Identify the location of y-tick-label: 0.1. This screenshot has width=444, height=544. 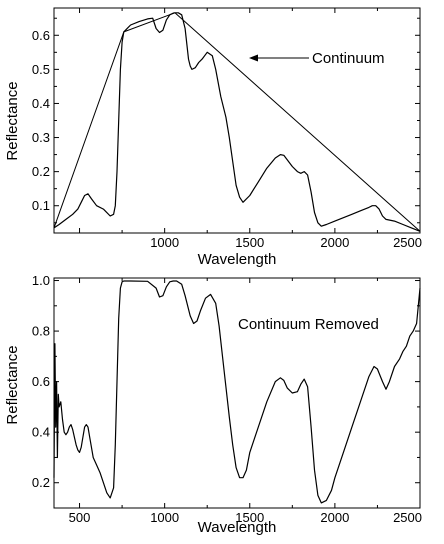
(41, 205).